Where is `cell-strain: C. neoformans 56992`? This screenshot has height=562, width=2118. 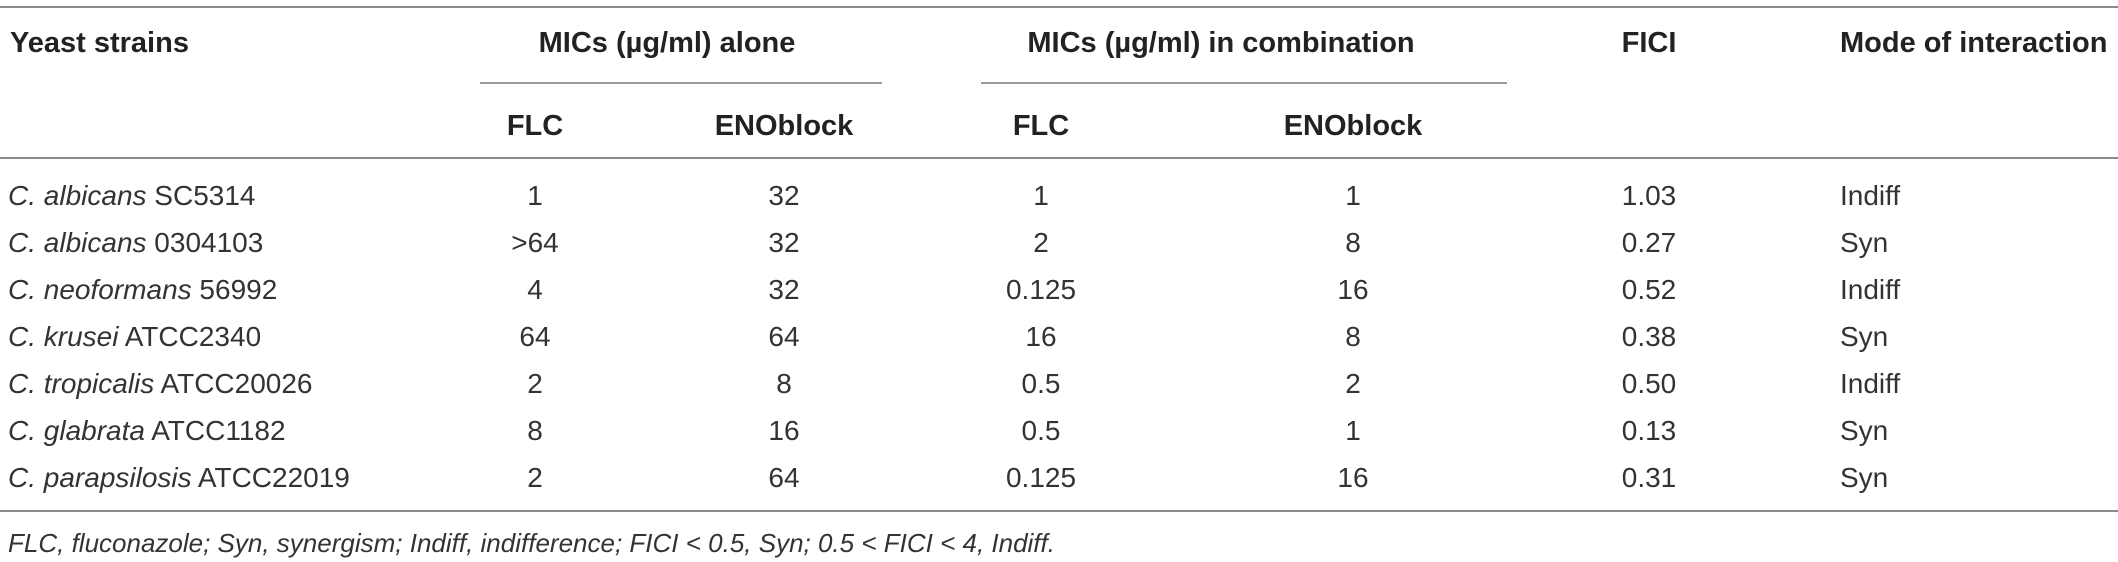
cell-strain: C. neoformans 56992 is located at coordinates (142, 290).